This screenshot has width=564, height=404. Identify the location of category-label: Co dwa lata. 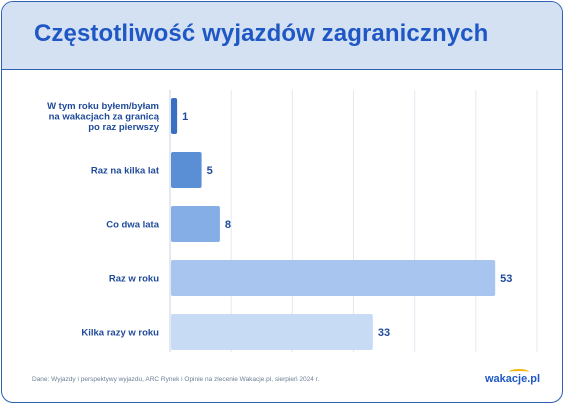
(133, 225).